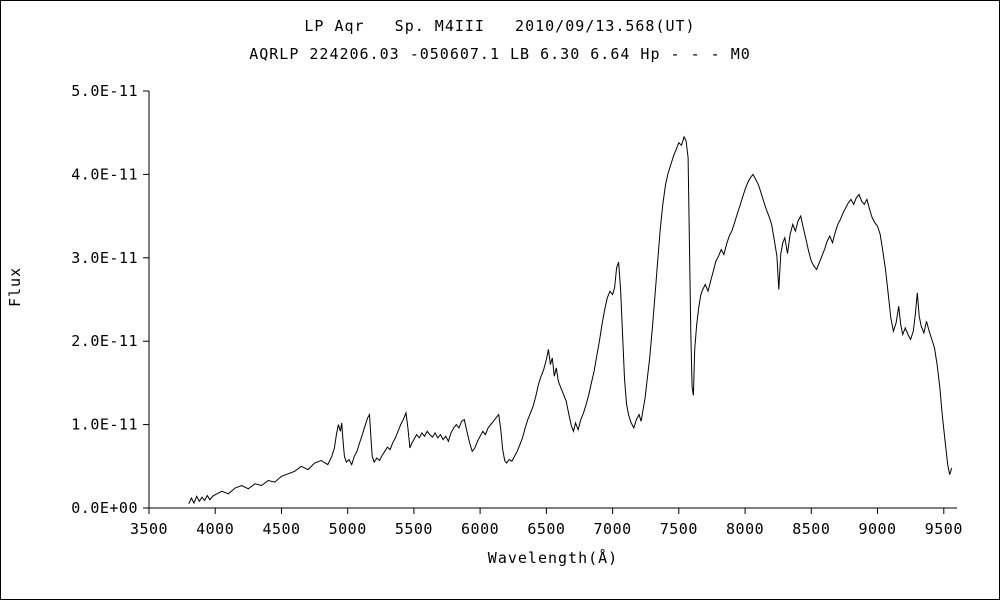 Image resolution: width=1000 pixels, height=600 pixels. I want to click on x-tick-label: 3500, so click(149, 529).